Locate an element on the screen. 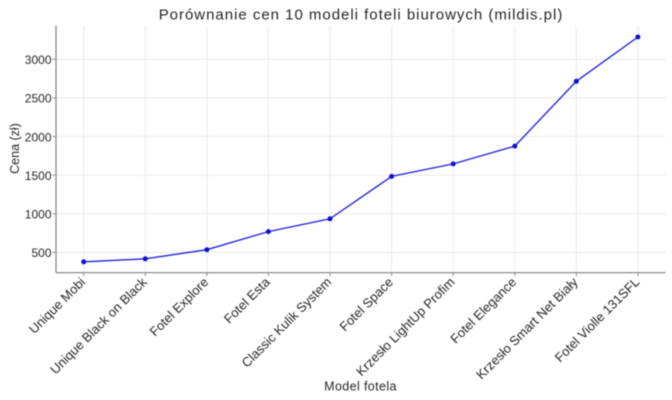 This screenshot has height=400, width=672. svg-text: 2500 is located at coordinates (38, 99).